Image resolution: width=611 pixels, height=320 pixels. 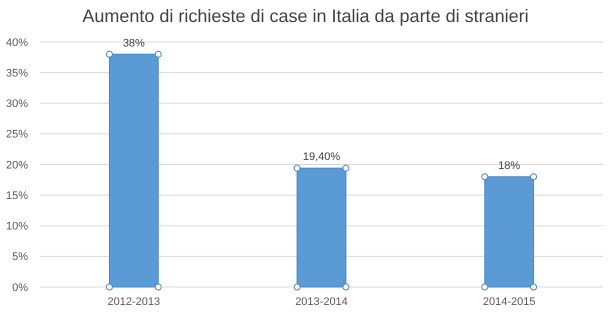 What do you see at coordinates (509, 166) in the screenshot?
I see `data-label: 18%` at bounding box center [509, 166].